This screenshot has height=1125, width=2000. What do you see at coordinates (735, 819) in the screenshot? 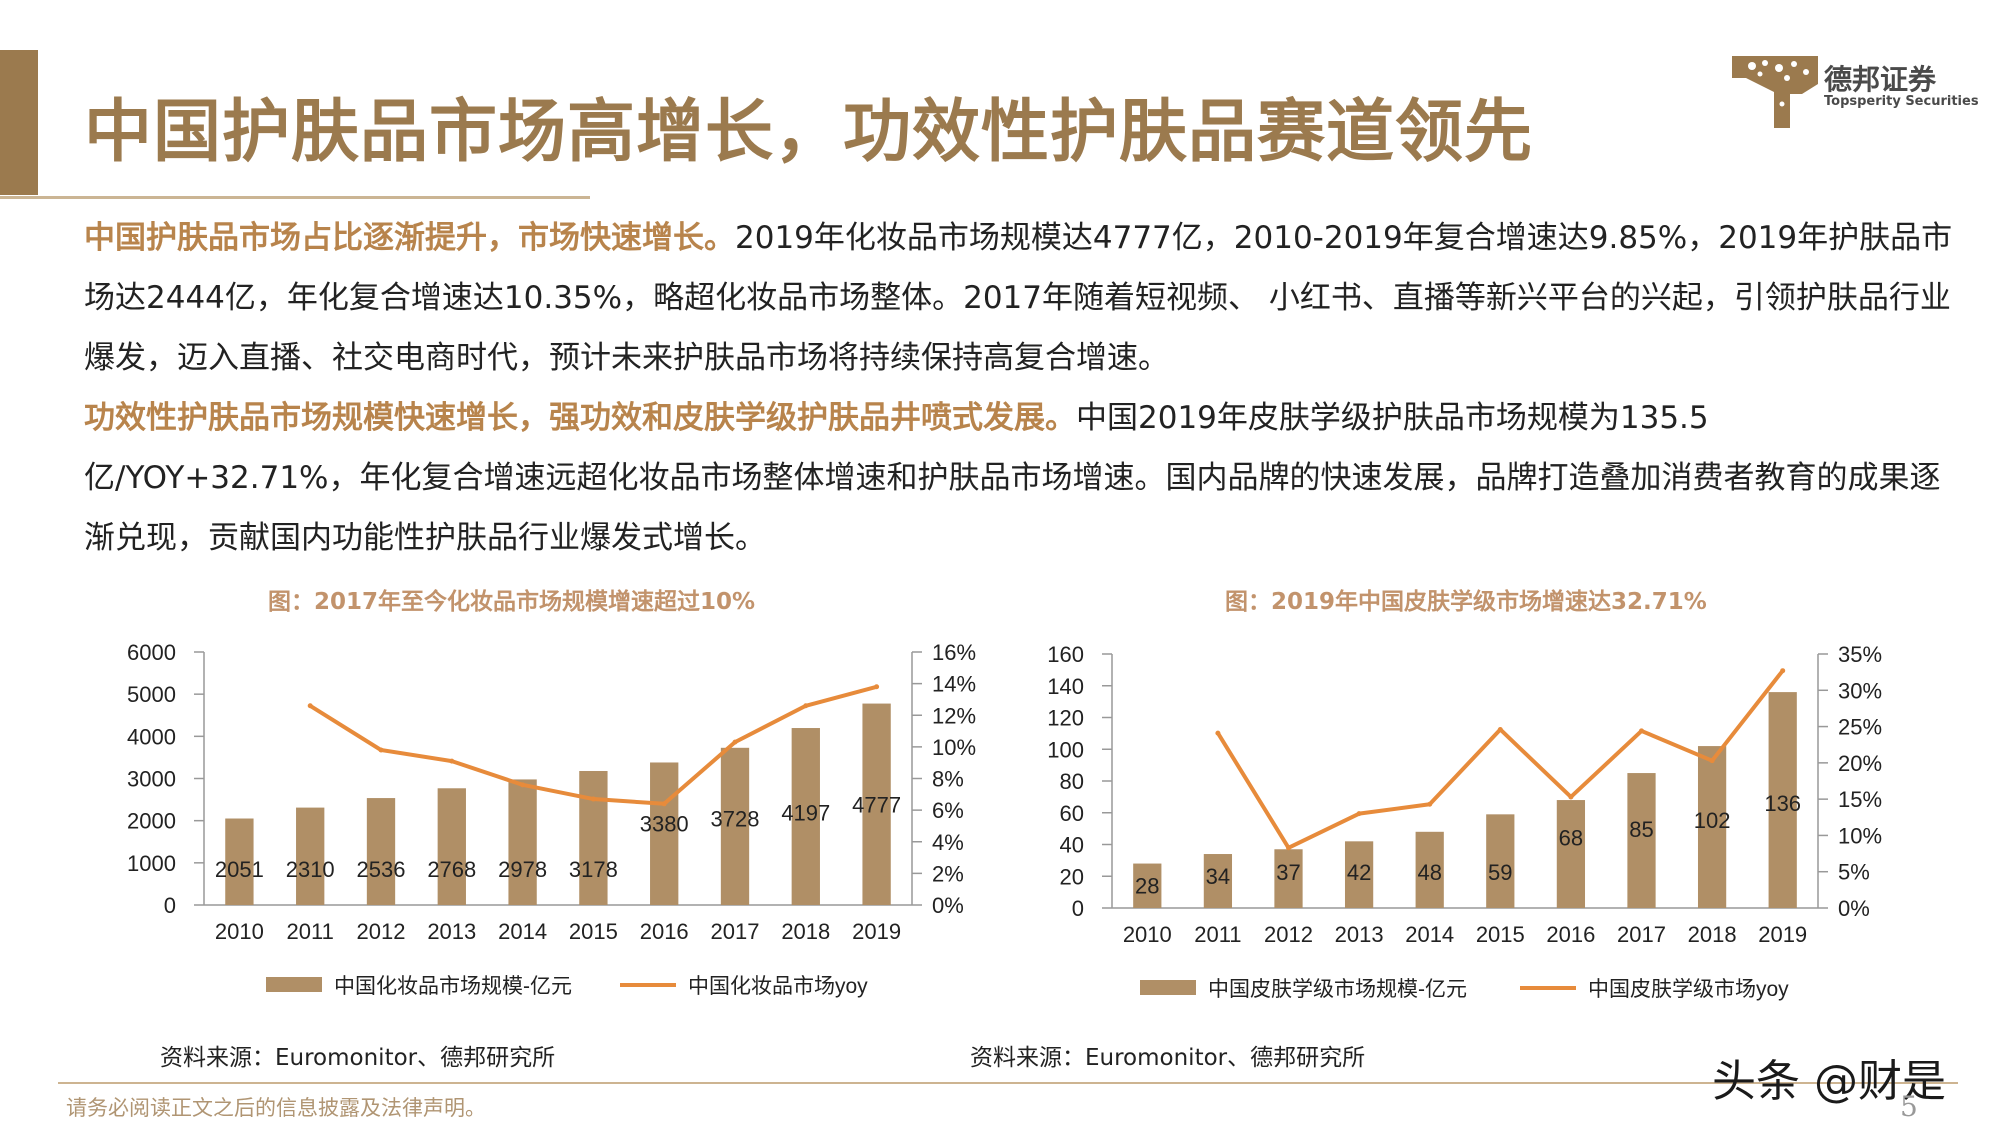
I see `bar-data-label: 3728` at bounding box center [735, 819].